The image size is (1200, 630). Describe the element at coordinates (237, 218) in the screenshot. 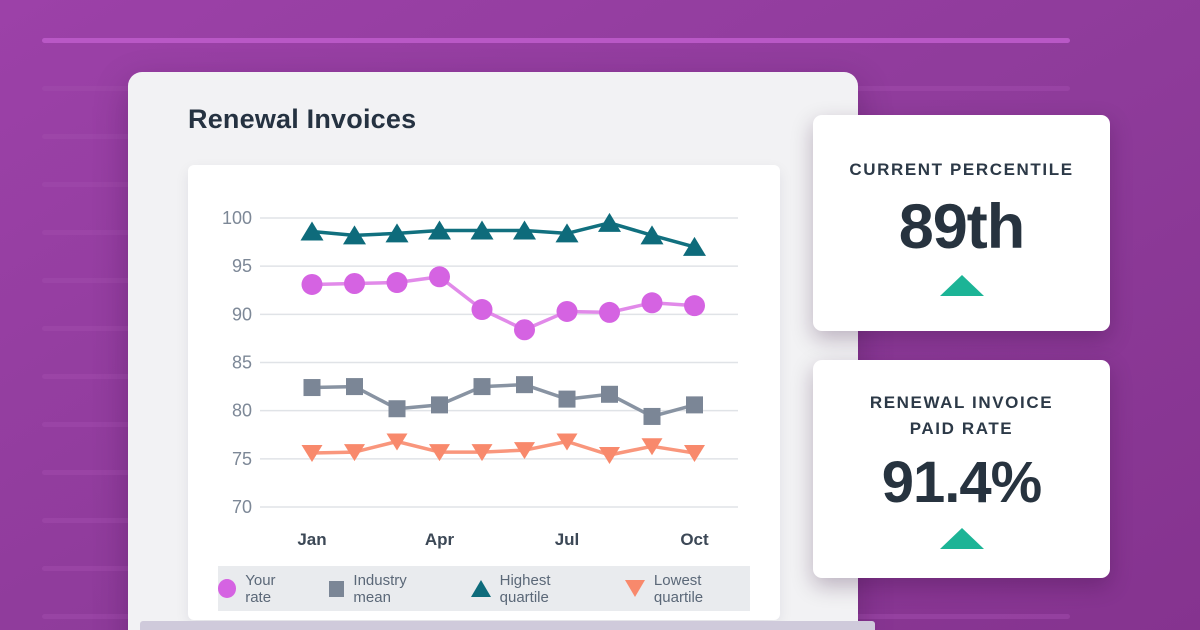

I see `y-tick-label: 100` at that location.